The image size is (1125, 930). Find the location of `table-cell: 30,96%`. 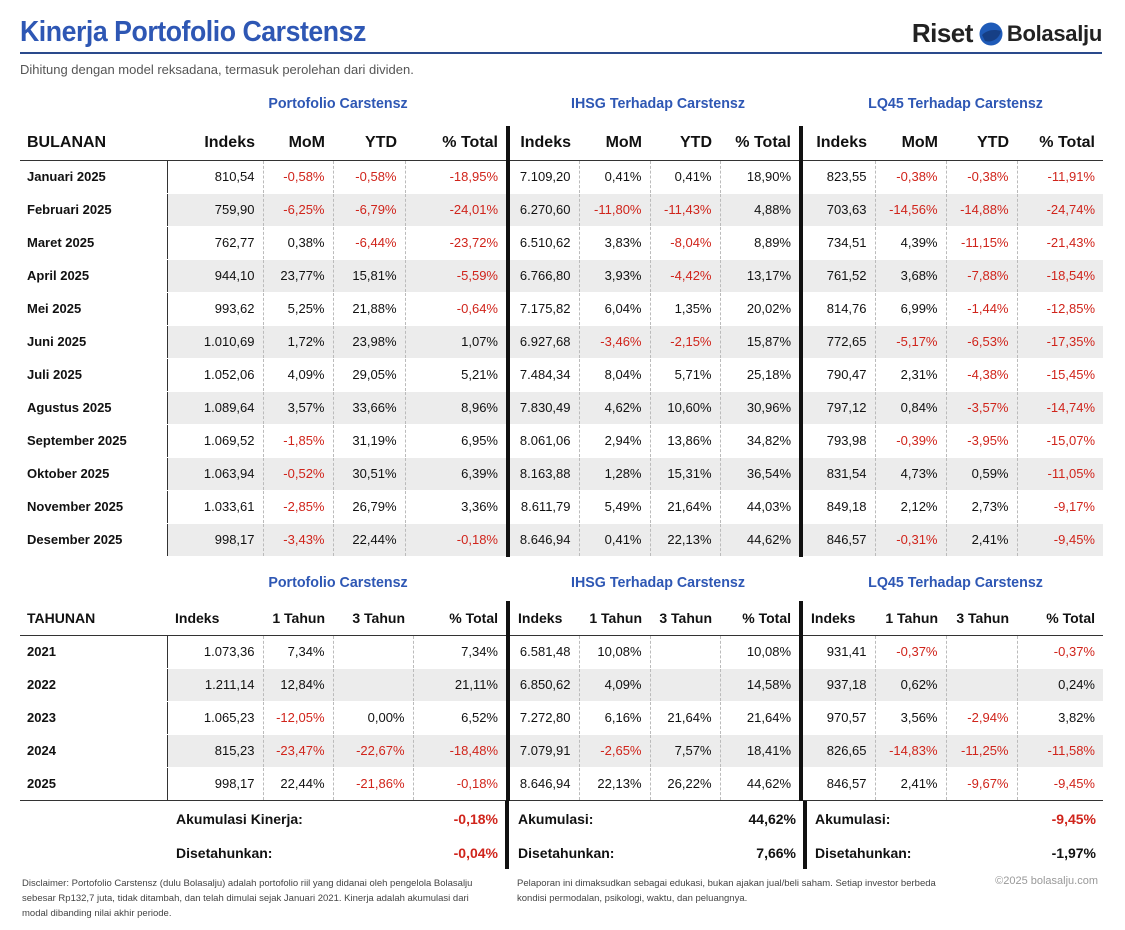

table-cell: 30,96% is located at coordinates (760, 408).